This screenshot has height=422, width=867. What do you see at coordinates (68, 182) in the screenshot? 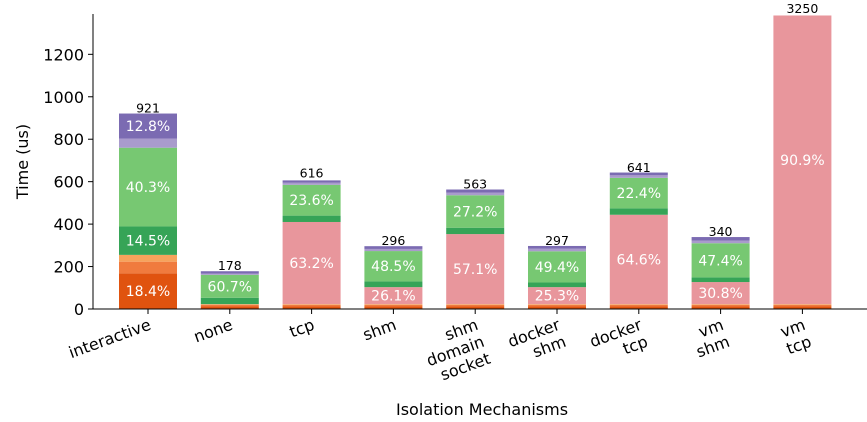
I see `y-tick-label: 600` at bounding box center [68, 182].